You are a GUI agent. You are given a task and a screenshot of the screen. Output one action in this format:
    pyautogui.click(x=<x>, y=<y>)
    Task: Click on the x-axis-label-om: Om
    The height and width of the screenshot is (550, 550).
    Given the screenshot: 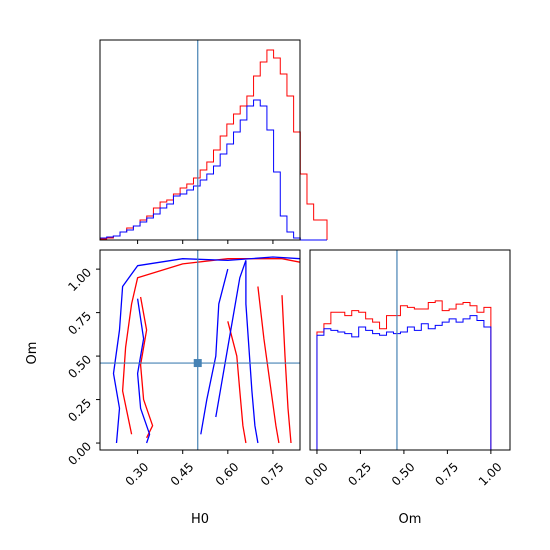 What is the action you would take?
    pyautogui.click(x=410, y=519)
    